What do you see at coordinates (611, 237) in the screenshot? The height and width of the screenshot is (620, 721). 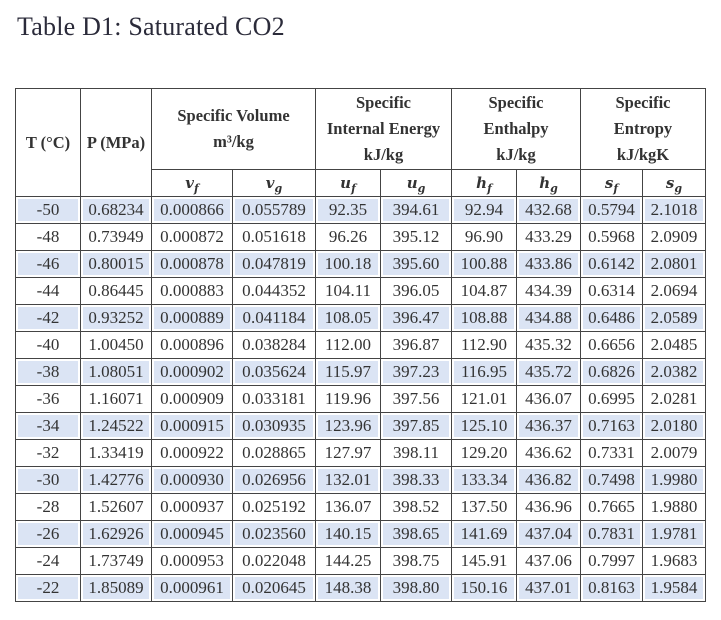 I see `cell-sf: 0.5968` at bounding box center [611, 237].